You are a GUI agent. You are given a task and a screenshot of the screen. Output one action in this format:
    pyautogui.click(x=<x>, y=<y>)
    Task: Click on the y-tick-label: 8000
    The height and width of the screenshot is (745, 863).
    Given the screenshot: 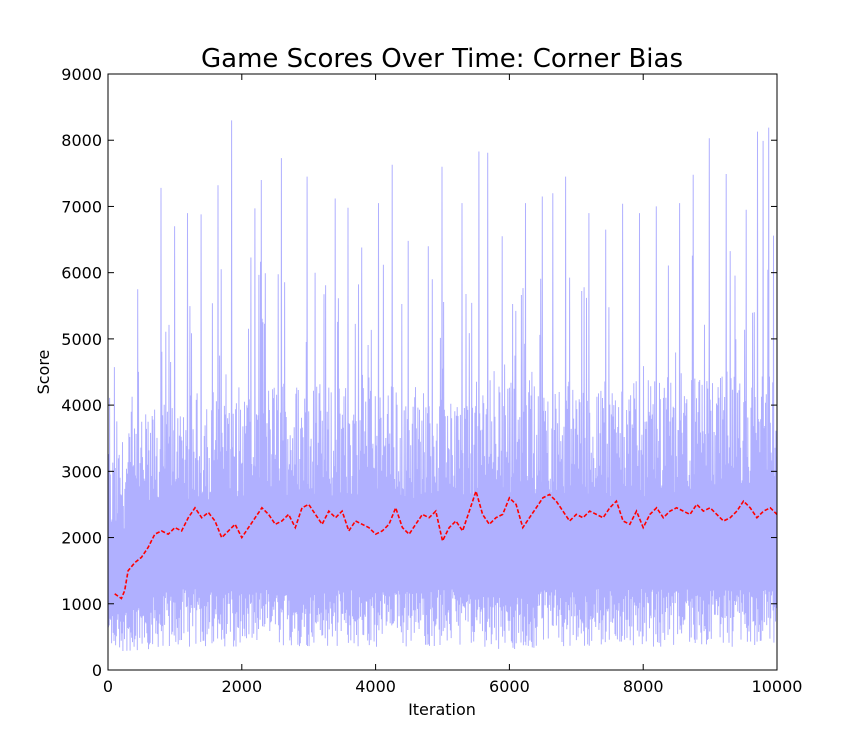 What is the action you would take?
    pyautogui.click(x=81, y=140)
    